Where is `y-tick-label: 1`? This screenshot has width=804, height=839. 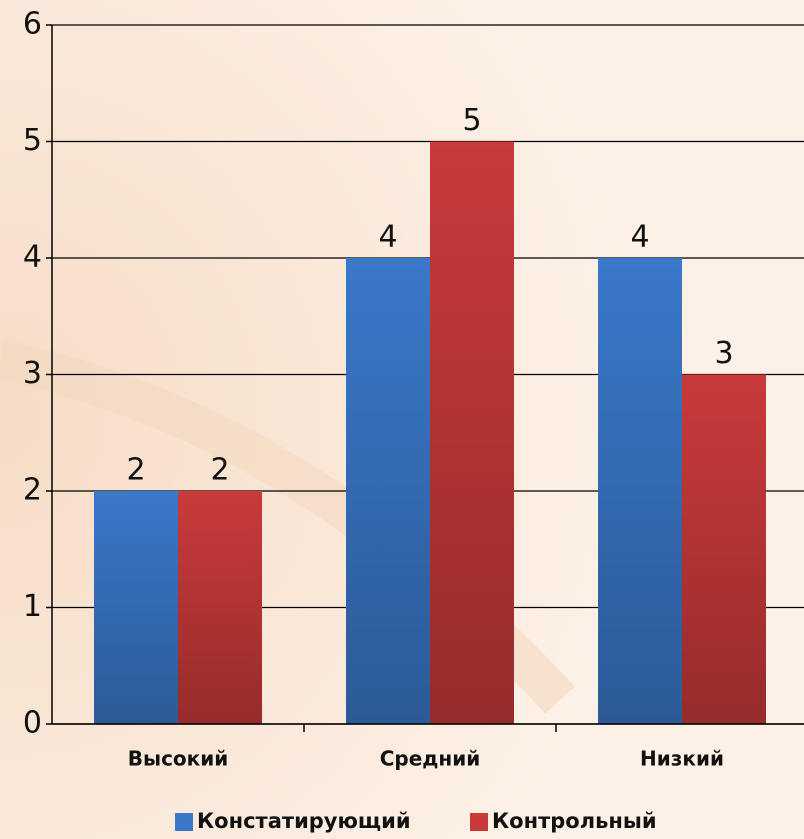 y-tick-label: 1 is located at coordinates (32, 606).